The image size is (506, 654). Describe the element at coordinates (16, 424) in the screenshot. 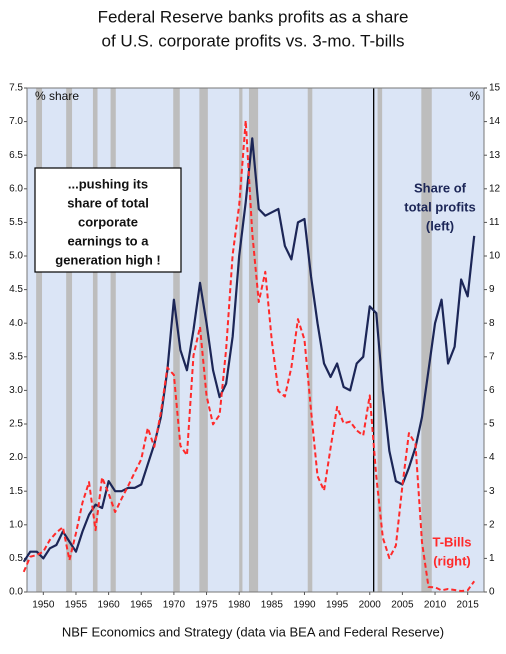

I see `y-tick-label: 2.5` at that location.